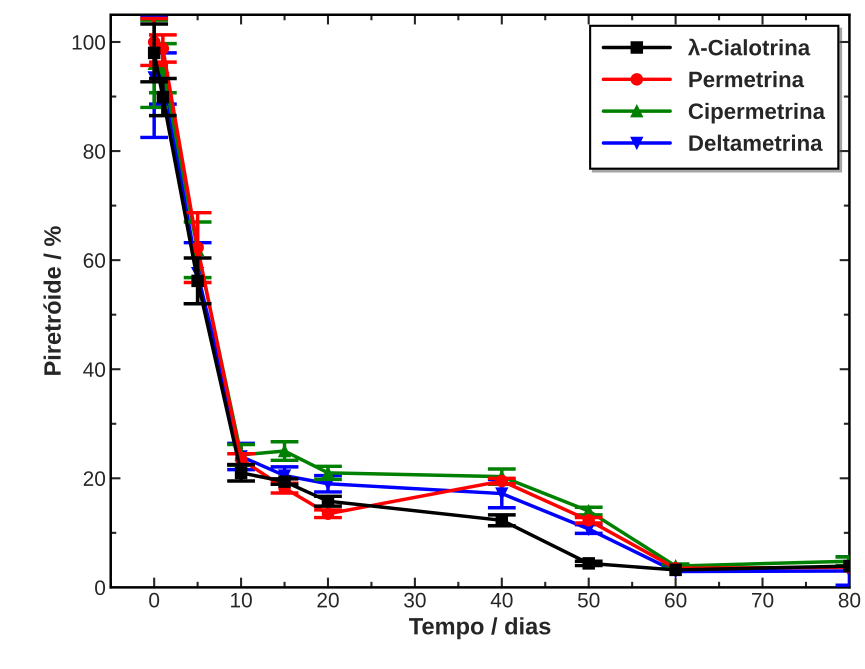 The height and width of the screenshot is (669, 865). What do you see at coordinates (501, 600) in the screenshot?
I see `x-tick-label: 40` at bounding box center [501, 600].